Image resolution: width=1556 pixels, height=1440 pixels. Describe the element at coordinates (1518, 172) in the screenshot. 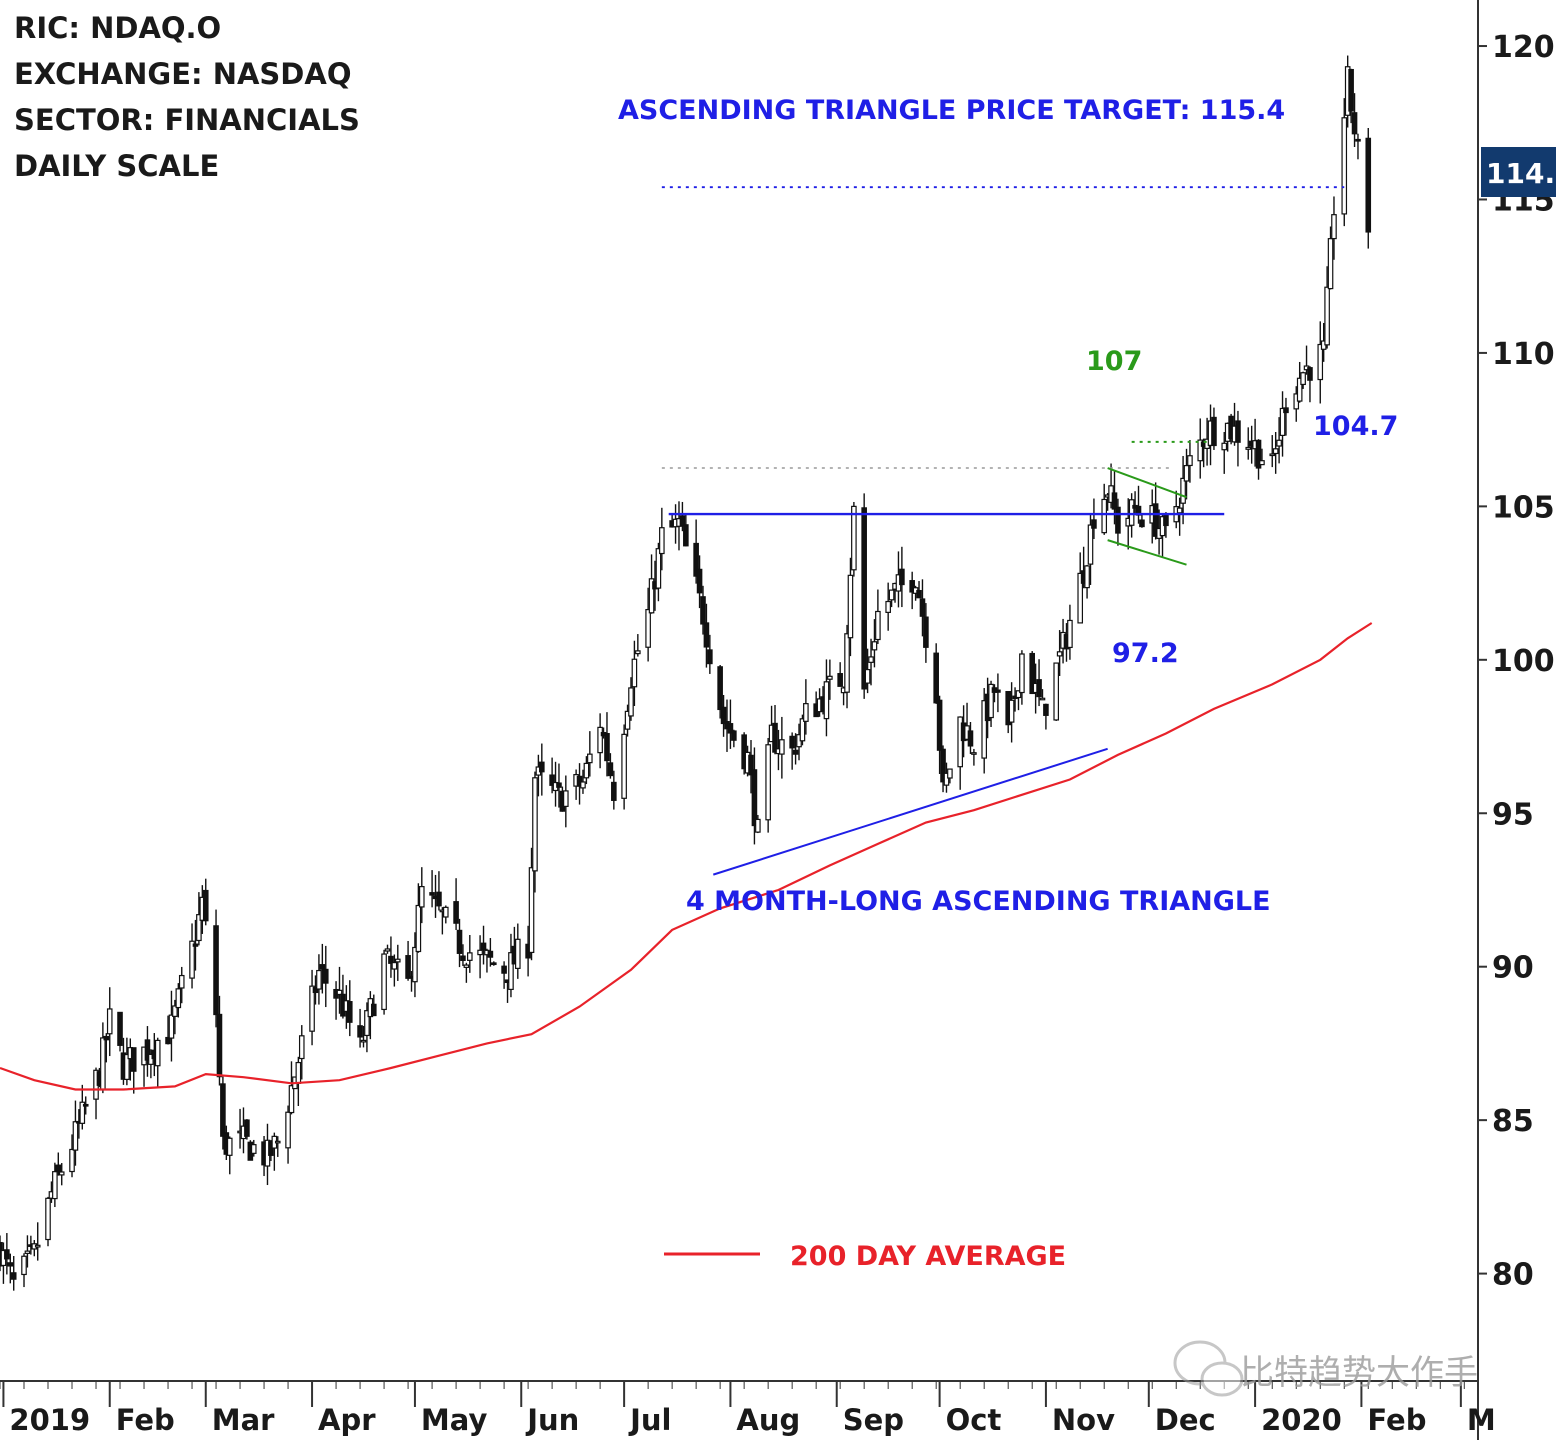

I see `last-price-badge: 114.` at that location.